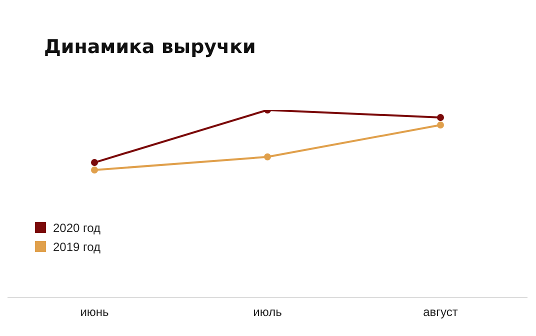  I want to click on chart-title: Динамика выручки, so click(150, 47).